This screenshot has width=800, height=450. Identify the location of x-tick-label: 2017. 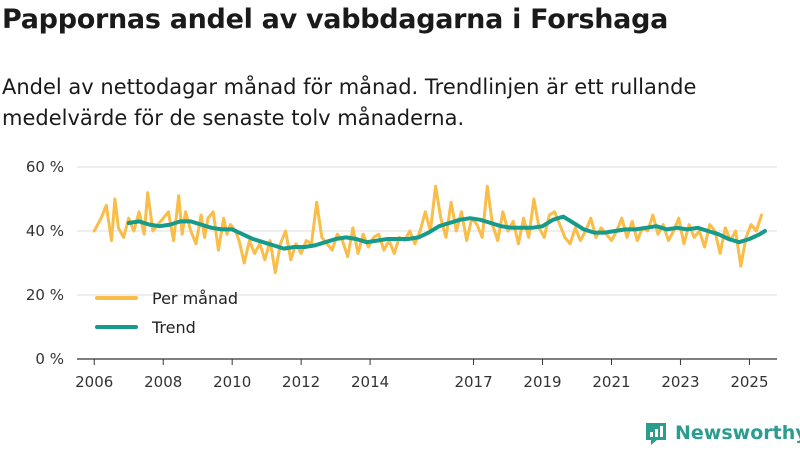
(473, 382).